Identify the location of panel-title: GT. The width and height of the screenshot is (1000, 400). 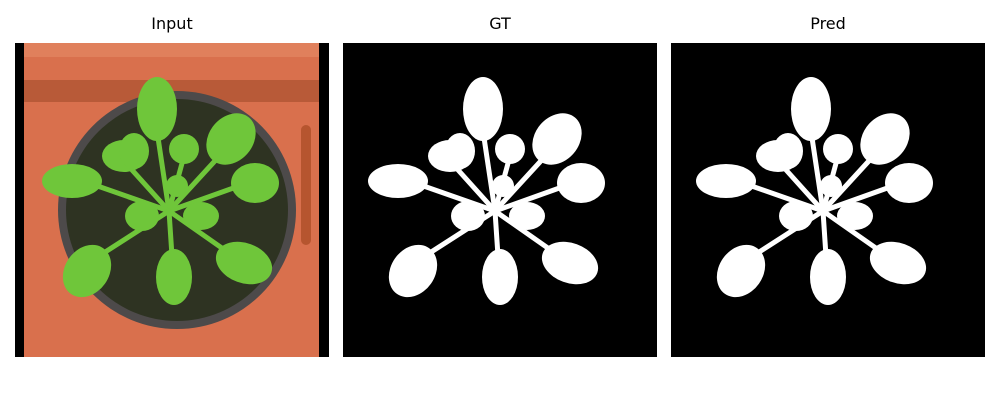
(500, 23).